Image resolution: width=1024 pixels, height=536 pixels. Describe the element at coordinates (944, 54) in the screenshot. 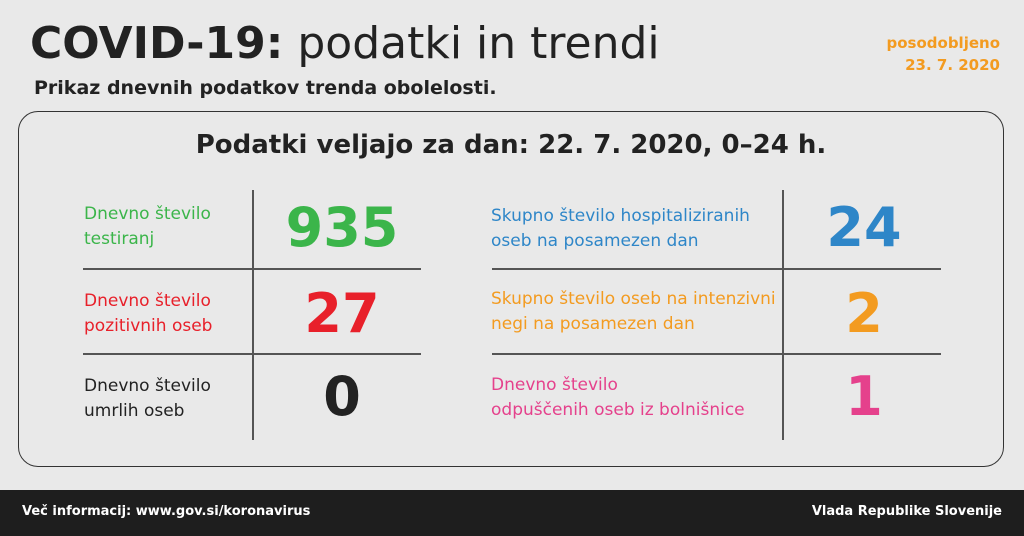

I see `updated-info: posodobljeno 23. 7. 2020` at that location.